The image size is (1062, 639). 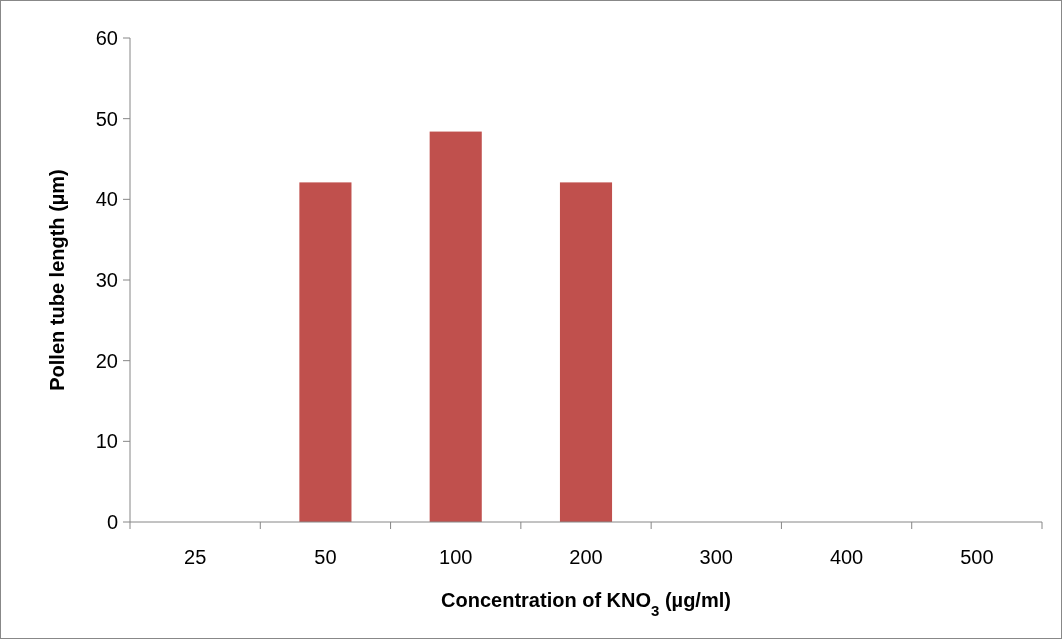 What do you see at coordinates (586, 557) in the screenshot?
I see `x-tick-label: 200` at bounding box center [586, 557].